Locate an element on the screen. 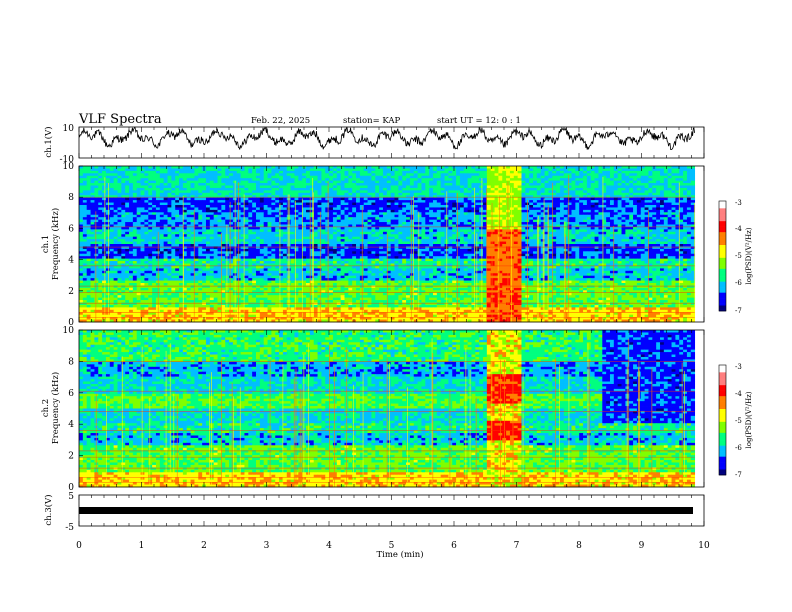 The width and height of the screenshot is (792, 612). x-tick-label: 8 is located at coordinates (579, 546).